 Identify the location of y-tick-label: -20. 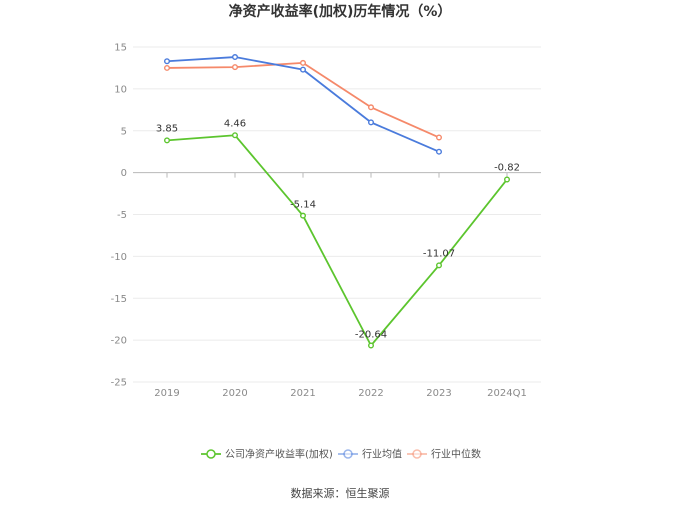
(119, 341).